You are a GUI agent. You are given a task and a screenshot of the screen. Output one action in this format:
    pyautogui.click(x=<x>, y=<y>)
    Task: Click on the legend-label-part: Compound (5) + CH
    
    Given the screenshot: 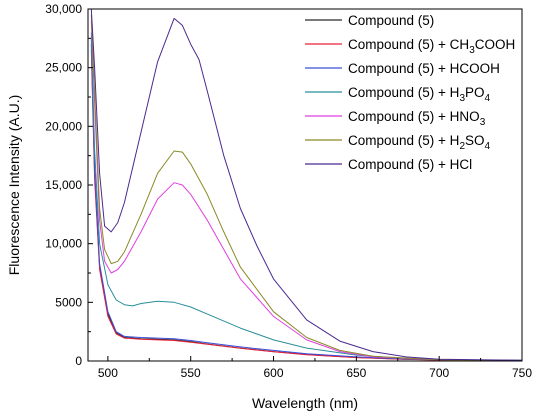 What is the action you would take?
    pyautogui.click(x=408, y=44)
    